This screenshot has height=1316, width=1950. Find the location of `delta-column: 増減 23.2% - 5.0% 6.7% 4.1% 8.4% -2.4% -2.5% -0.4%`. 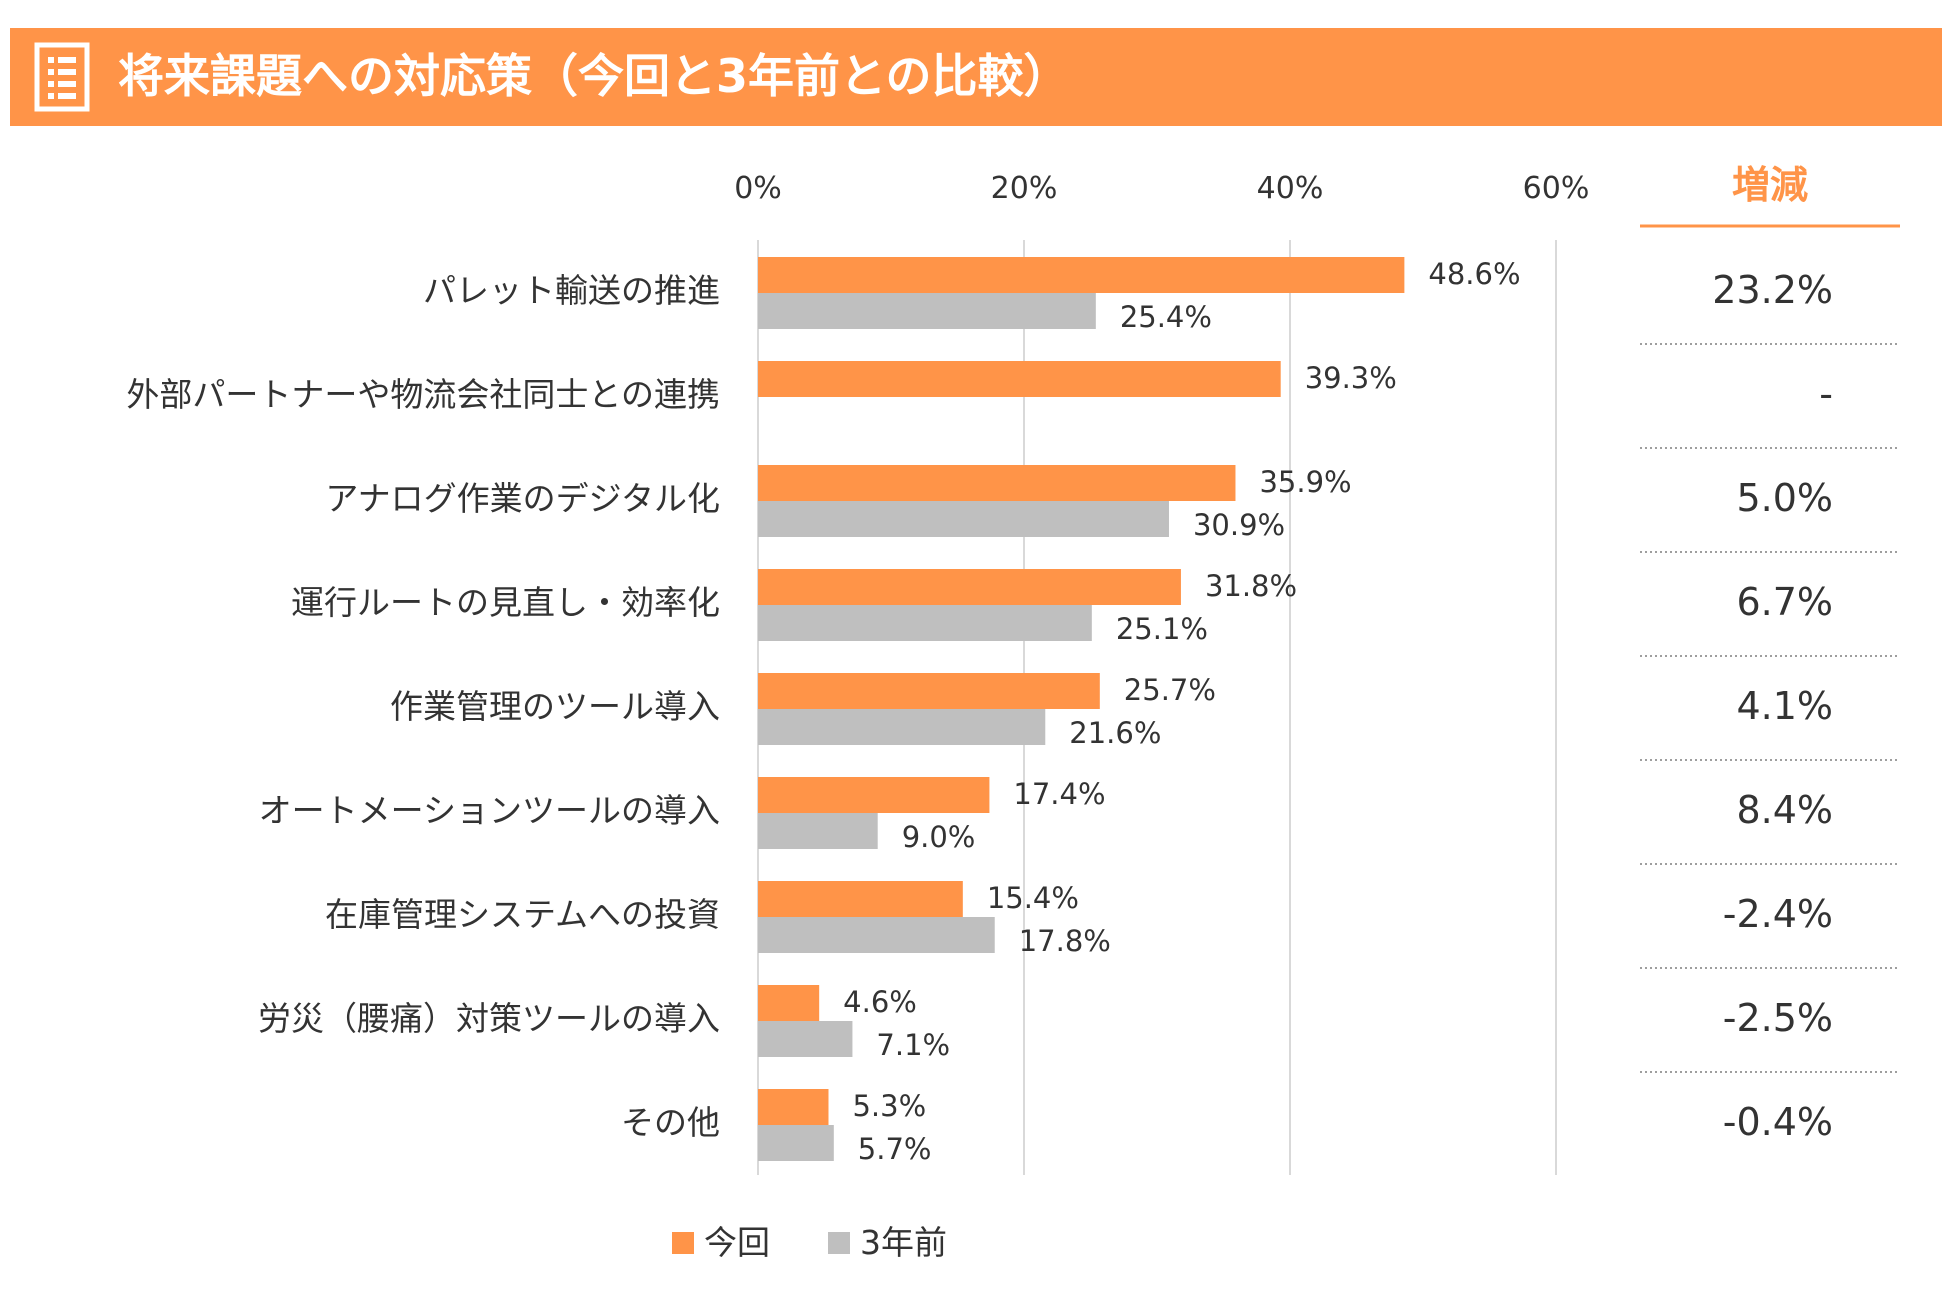

delta-column: 増減 23.2% - 5.0% 6.7% 4.1% 8.4% -2.4% -2.5% -0.4% is located at coordinates (1770, 653).